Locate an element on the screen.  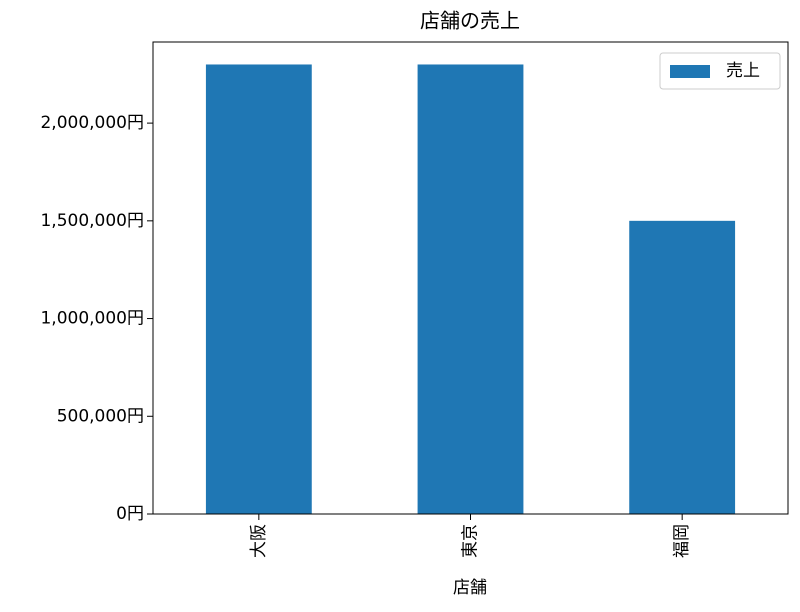
legend: 売上 is located at coordinates (720, 71).